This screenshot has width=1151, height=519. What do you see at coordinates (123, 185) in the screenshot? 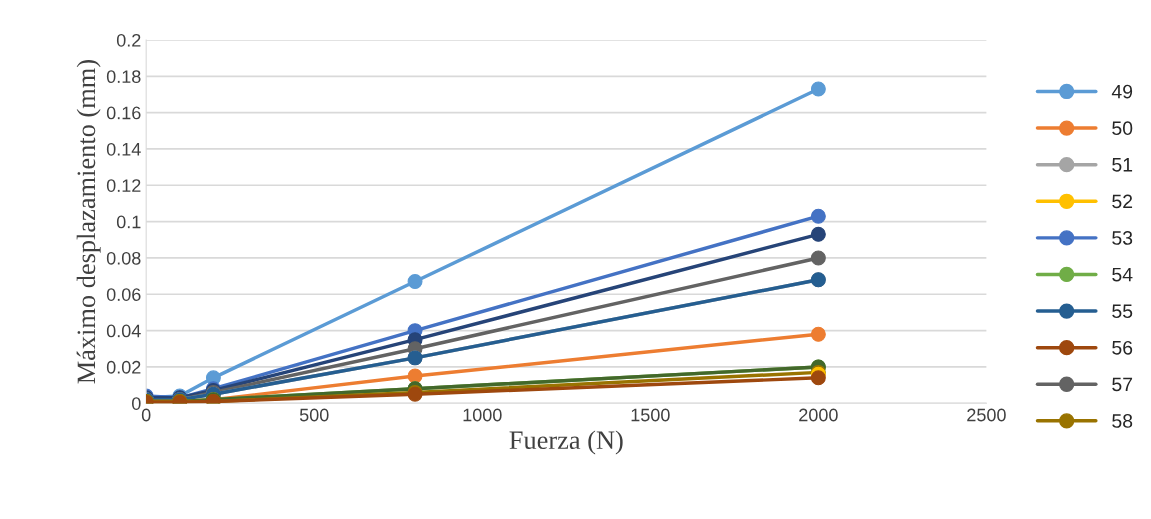
I see `y-tick-label: 0.12` at bounding box center [123, 185].